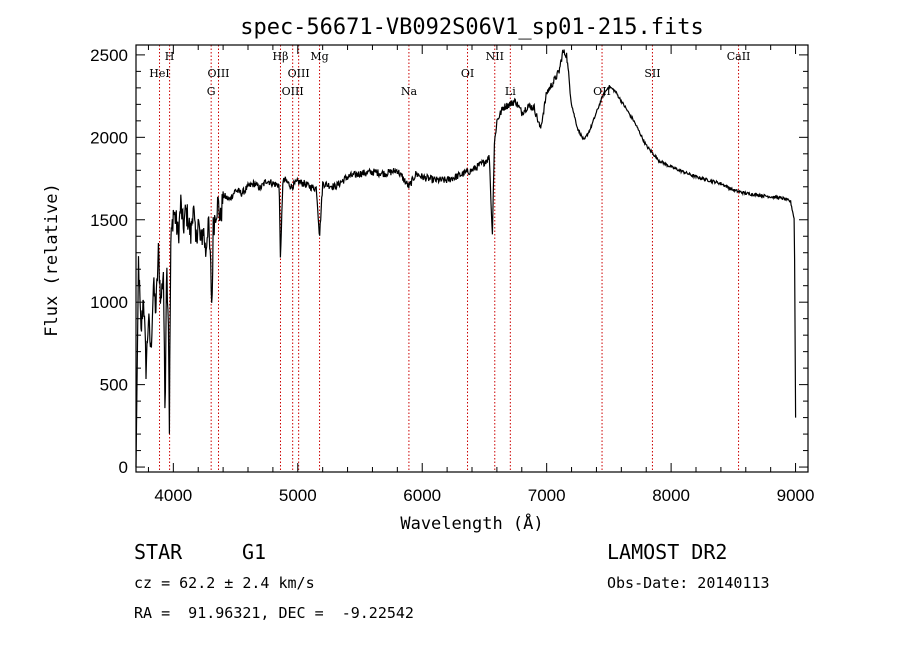  I want to click on marker-label: OI, so click(467, 73).